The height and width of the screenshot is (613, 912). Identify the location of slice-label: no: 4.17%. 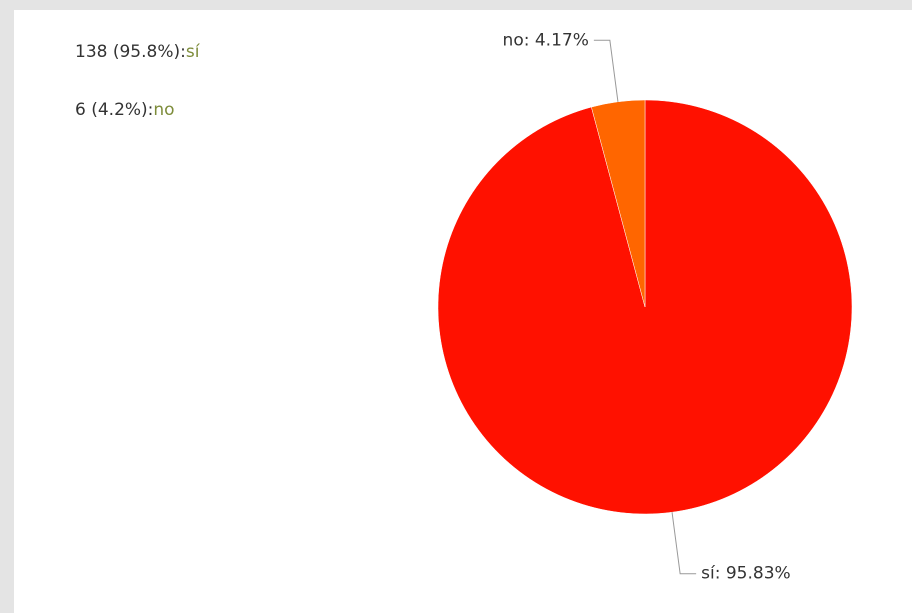
(546, 40).